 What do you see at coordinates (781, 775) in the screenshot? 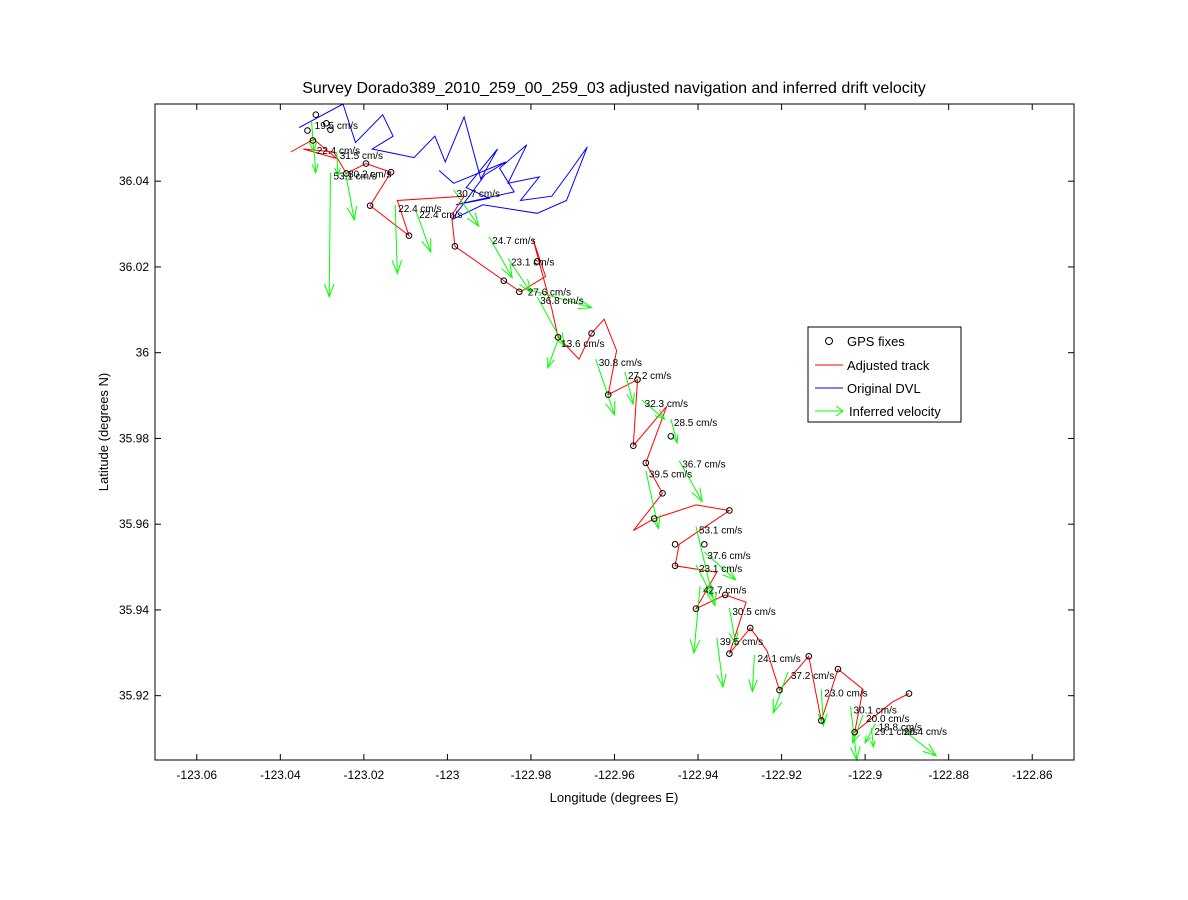
I see `x-tick-label: -122.92` at bounding box center [781, 775].